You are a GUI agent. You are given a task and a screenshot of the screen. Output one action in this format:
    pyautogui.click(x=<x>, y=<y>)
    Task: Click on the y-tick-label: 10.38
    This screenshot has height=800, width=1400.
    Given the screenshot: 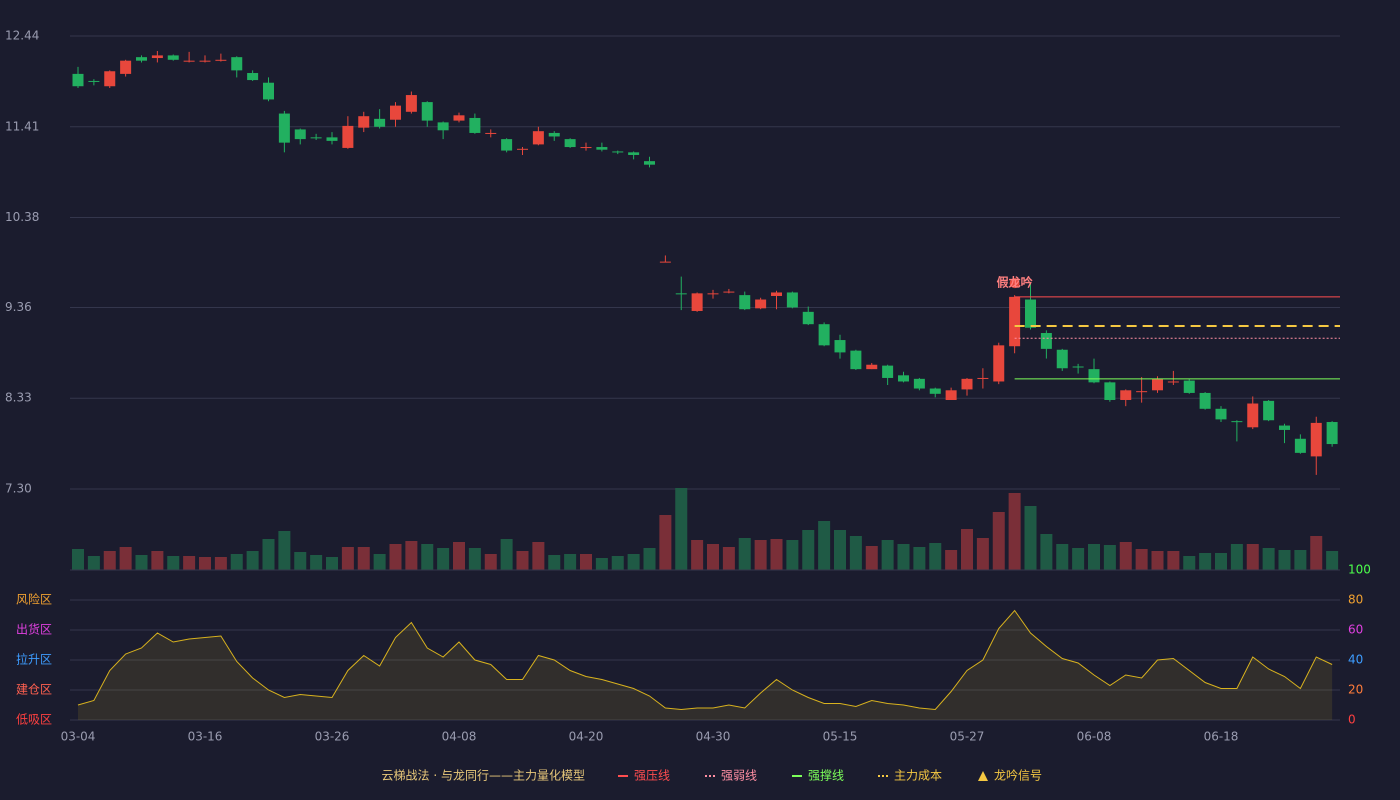 What is the action you would take?
    pyautogui.click(x=22, y=217)
    